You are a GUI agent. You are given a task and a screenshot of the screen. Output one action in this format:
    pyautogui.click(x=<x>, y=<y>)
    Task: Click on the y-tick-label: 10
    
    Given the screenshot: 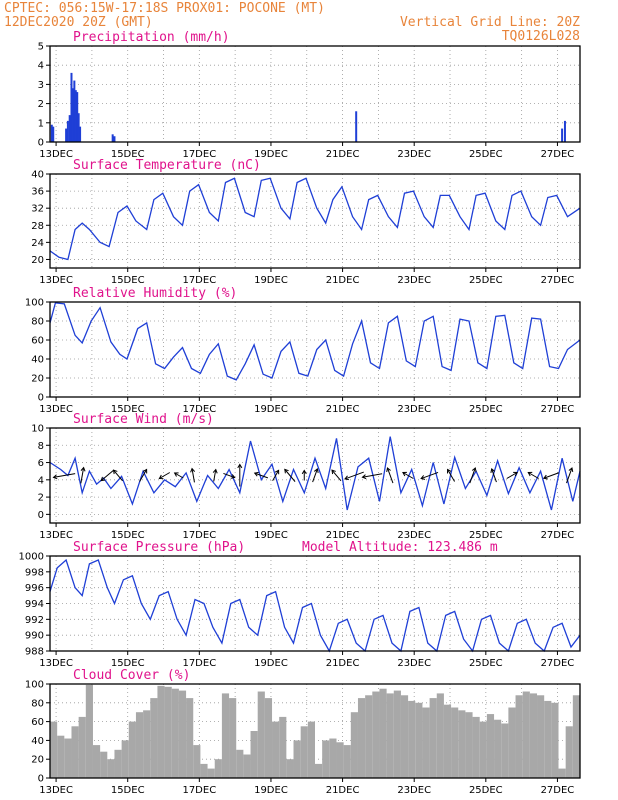 What is the action you would take?
    pyautogui.click(x=37, y=429)
    